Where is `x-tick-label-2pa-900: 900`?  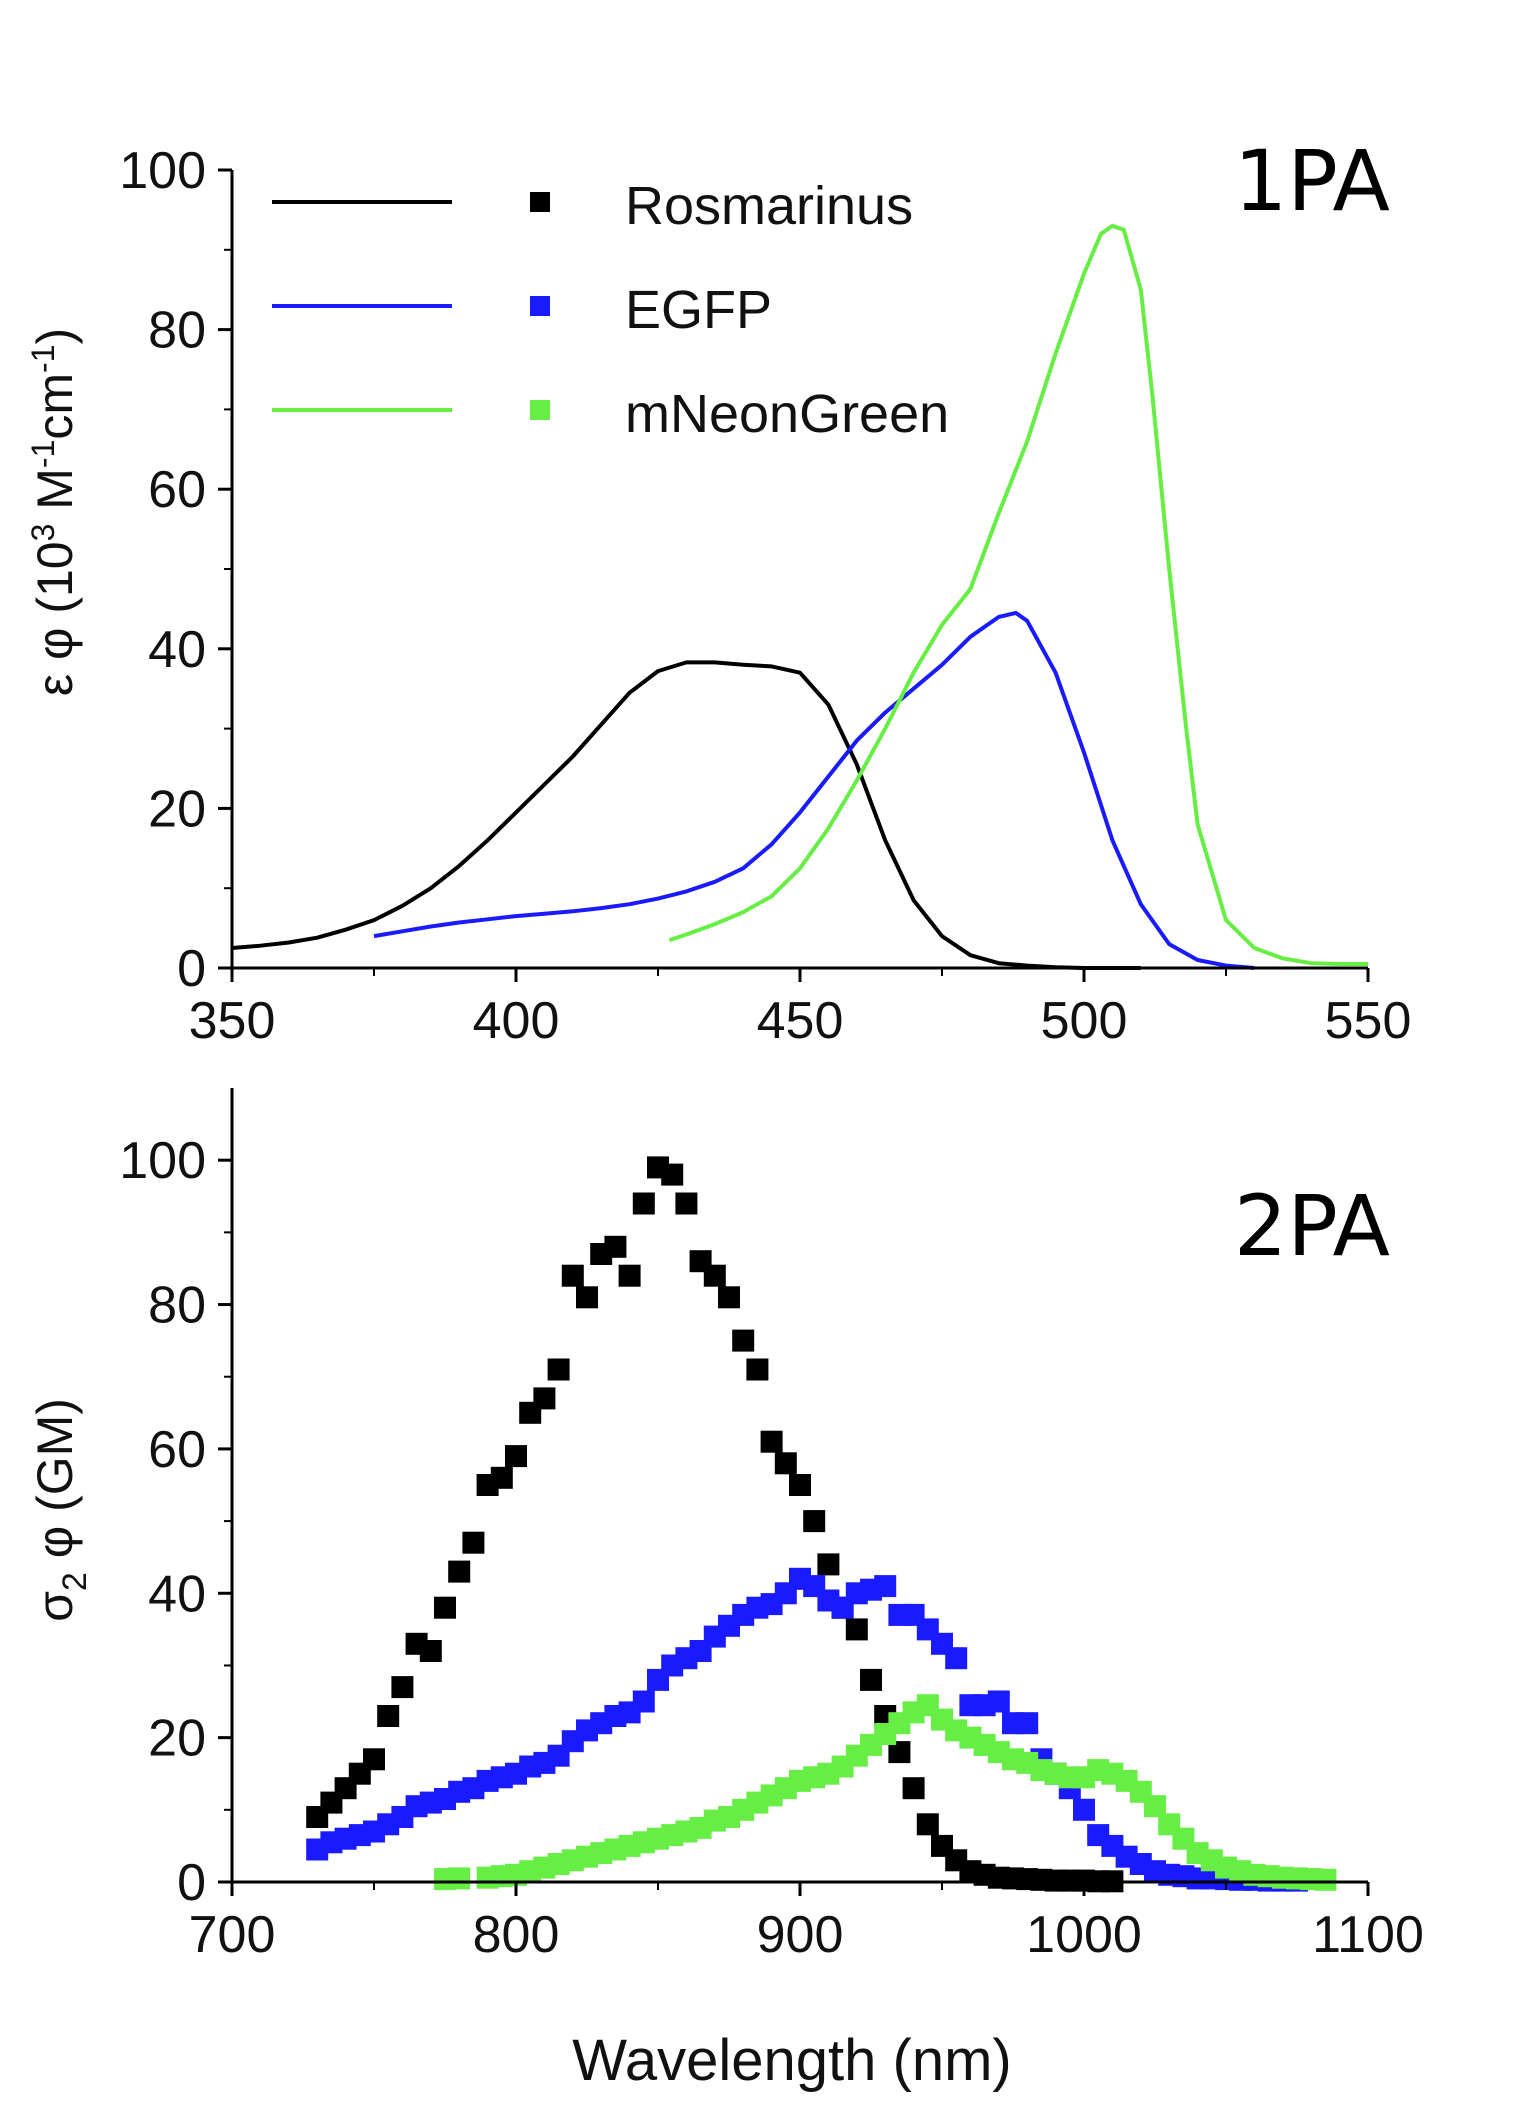
x-tick-label-2pa-900: 900 is located at coordinates (800, 1935).